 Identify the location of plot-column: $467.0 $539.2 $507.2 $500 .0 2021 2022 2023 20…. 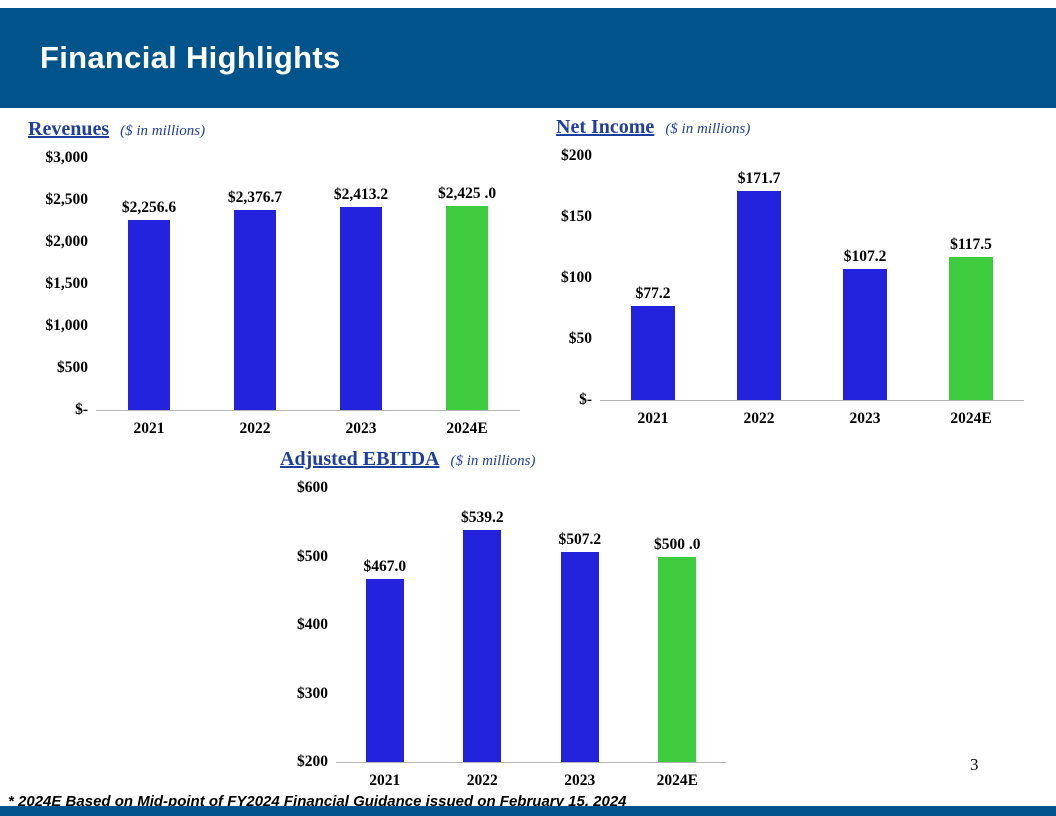
(531, 639).